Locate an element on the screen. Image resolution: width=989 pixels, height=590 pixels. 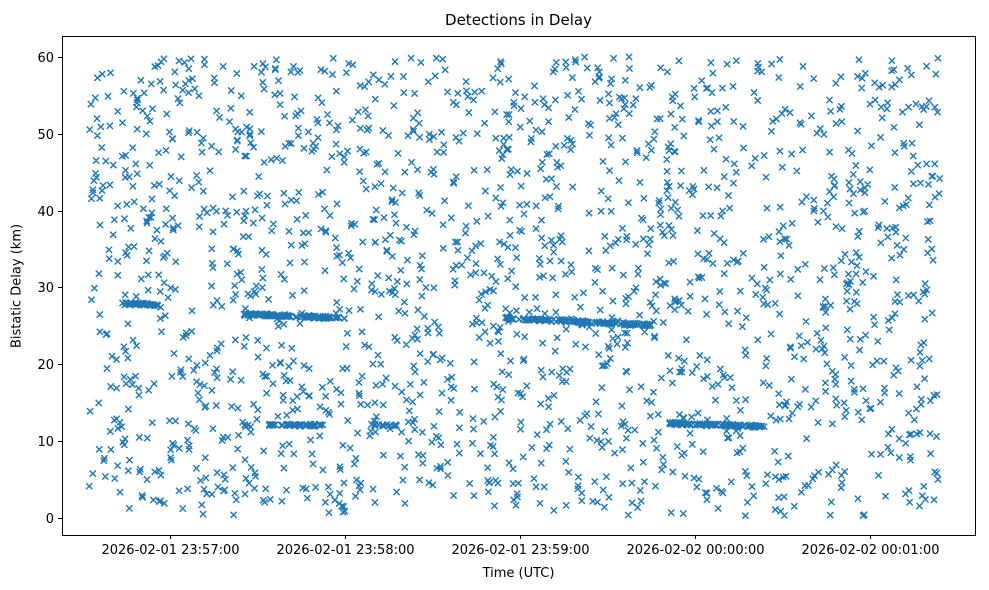
svg-text: 2026-02-02 00:01:00 is located at coordinates (870, 550).